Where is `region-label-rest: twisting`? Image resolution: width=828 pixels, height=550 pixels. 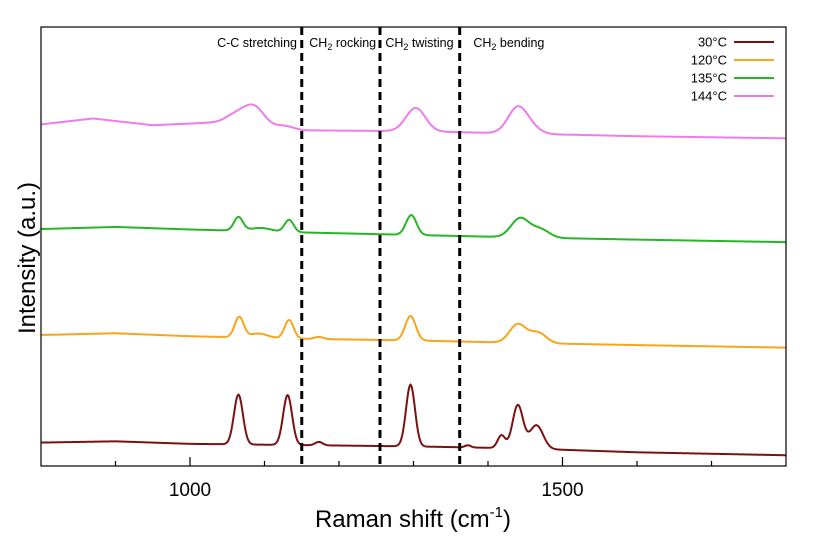
region-label-rest: twisting is located at coordinates (430, 43).